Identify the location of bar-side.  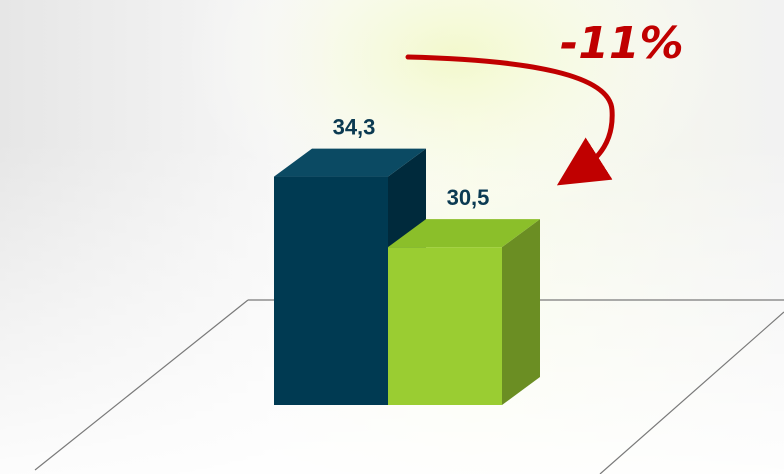
(521, 312).